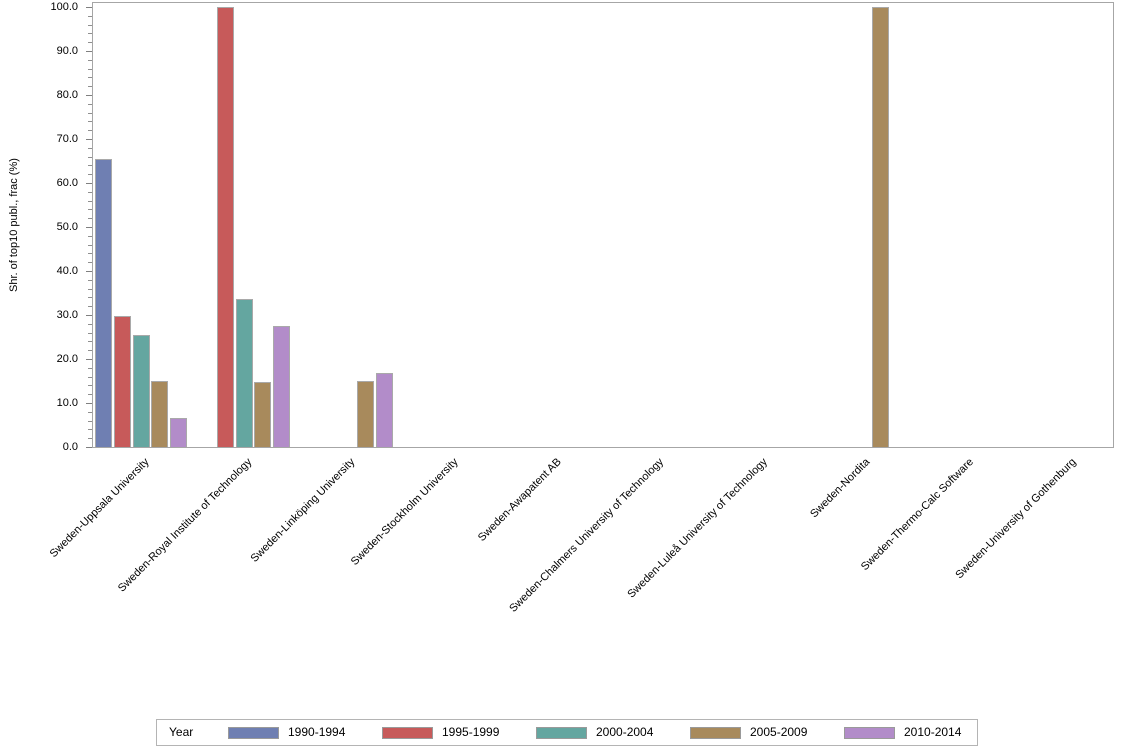 This screenshot has height=756, width=1134. What do you see at coordinates (67, 403) in the screenshot?
I see `y-tick-label: 10.0` at bounding box center [67, 403].